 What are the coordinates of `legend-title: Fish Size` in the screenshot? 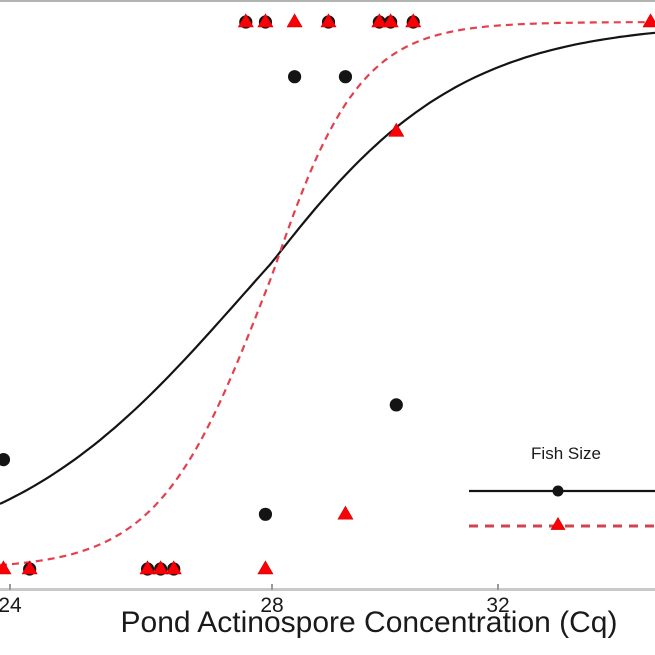 It's located at (566, 453).